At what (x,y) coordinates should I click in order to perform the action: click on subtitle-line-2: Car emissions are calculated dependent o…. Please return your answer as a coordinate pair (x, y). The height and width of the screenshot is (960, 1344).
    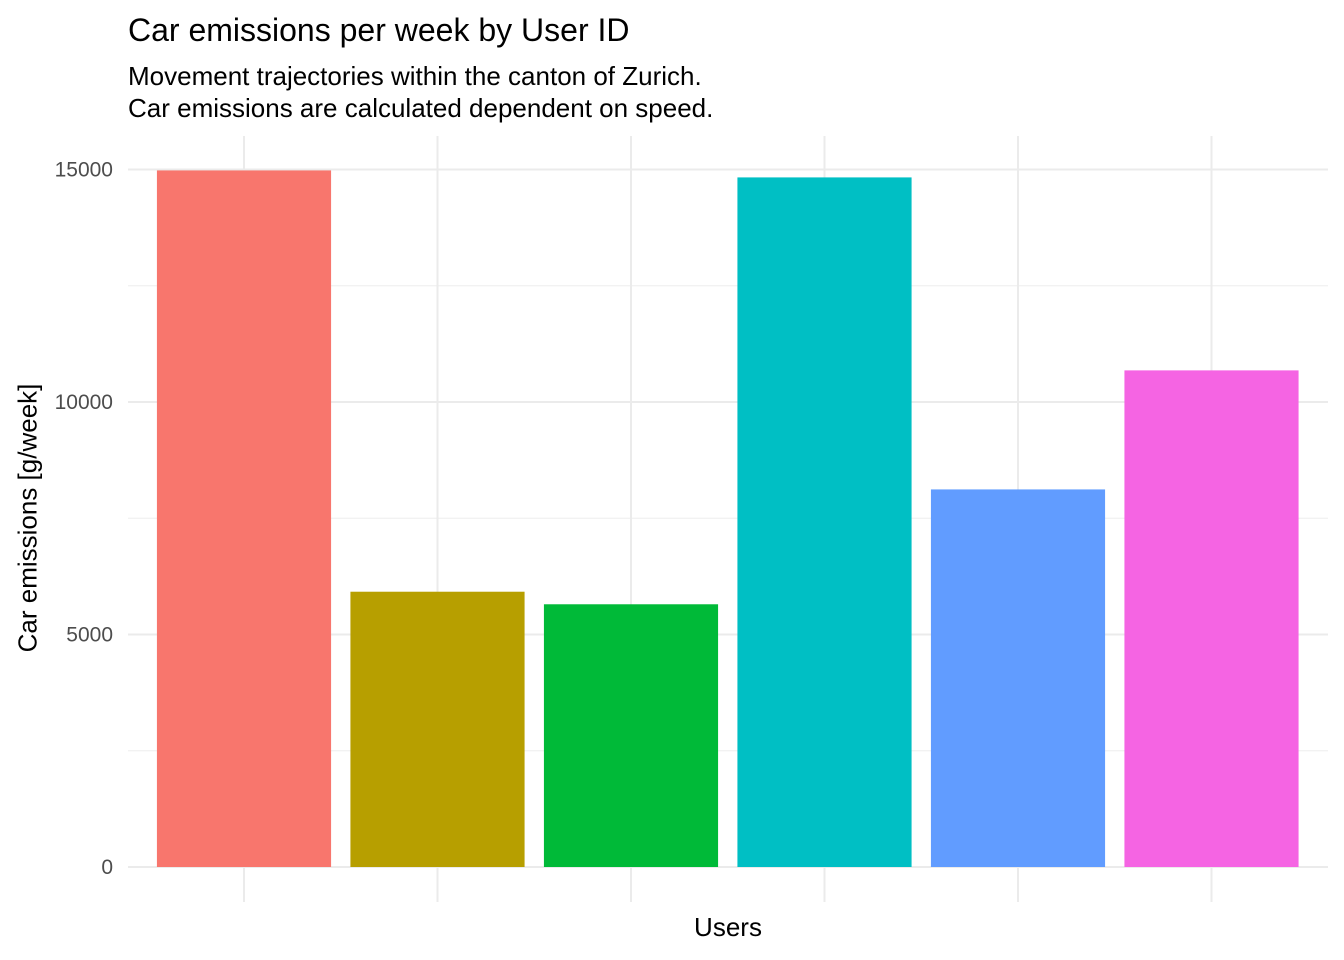
    Looking at the image, I should click on (421, 108).